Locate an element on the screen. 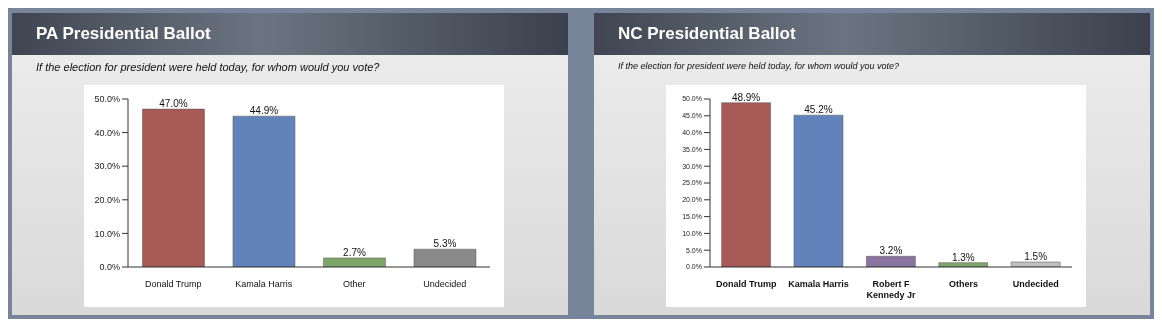 The height and width of the screenshot is (327, 1162). y-tick-label: 10.0% is located at coordinates (107, 233).